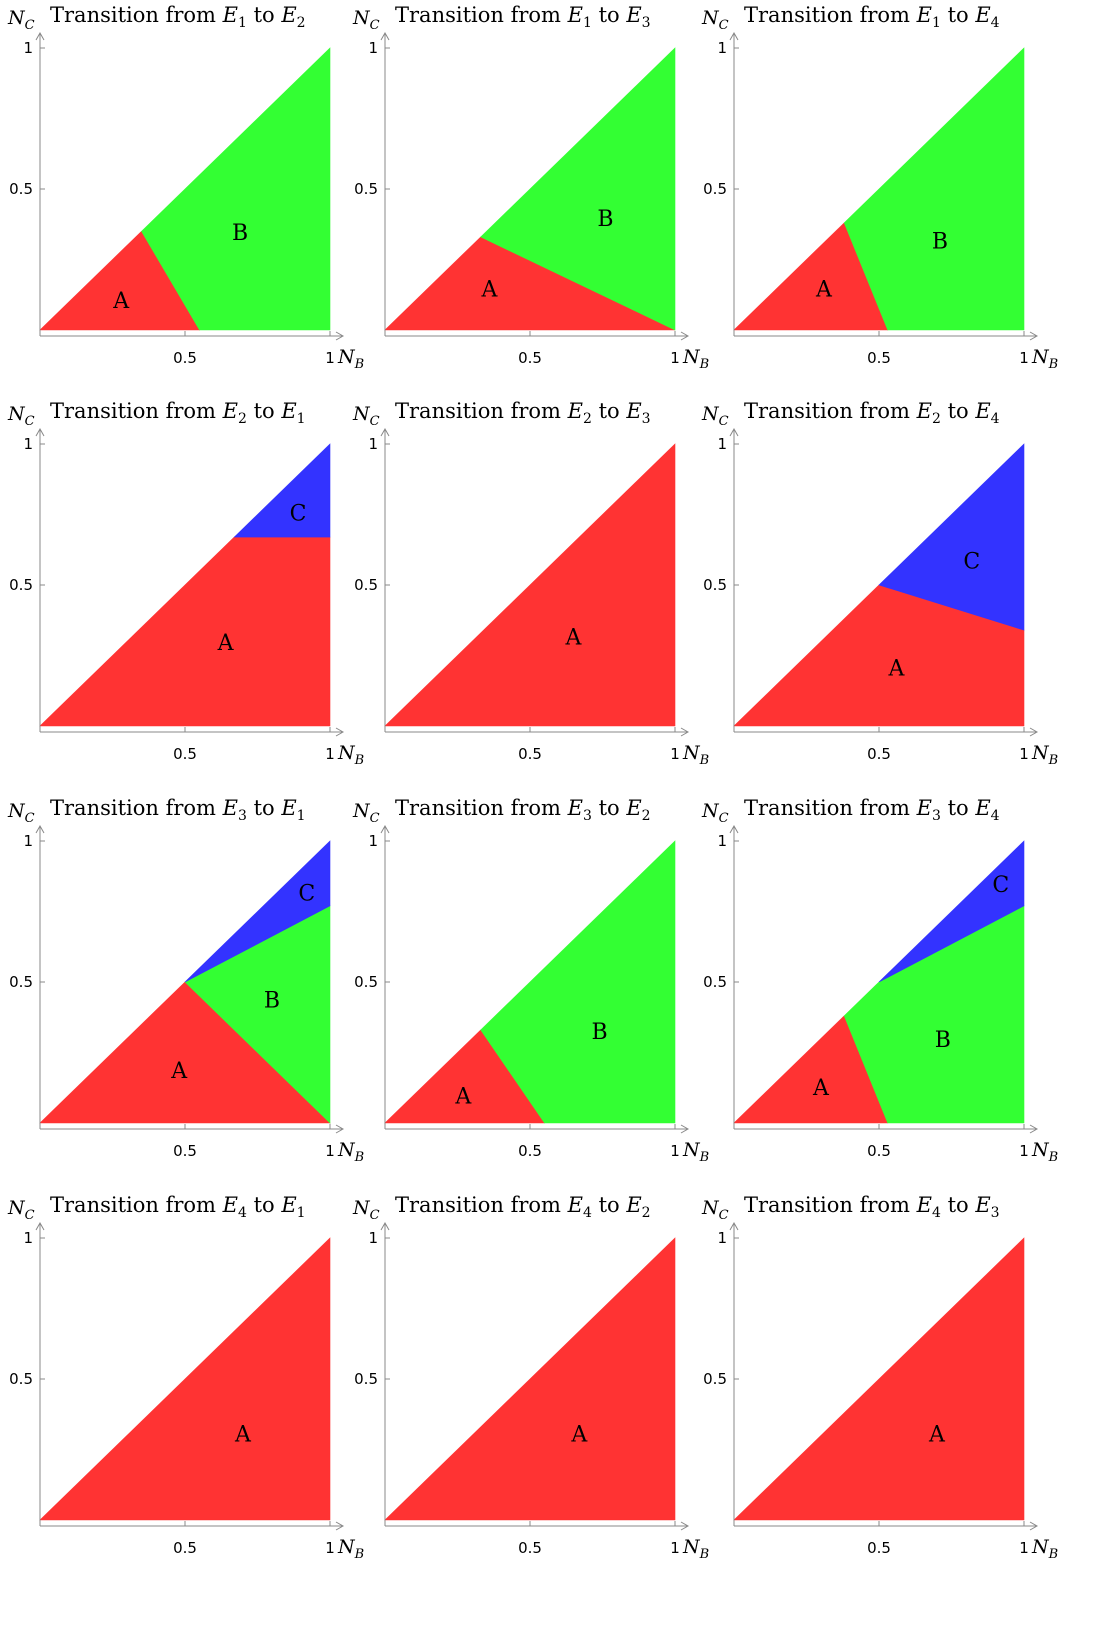  I want to click on chart-panel: A 0.5 1 0.5 1 NB NC Transition from E4 to E3, so click(880, 1394).